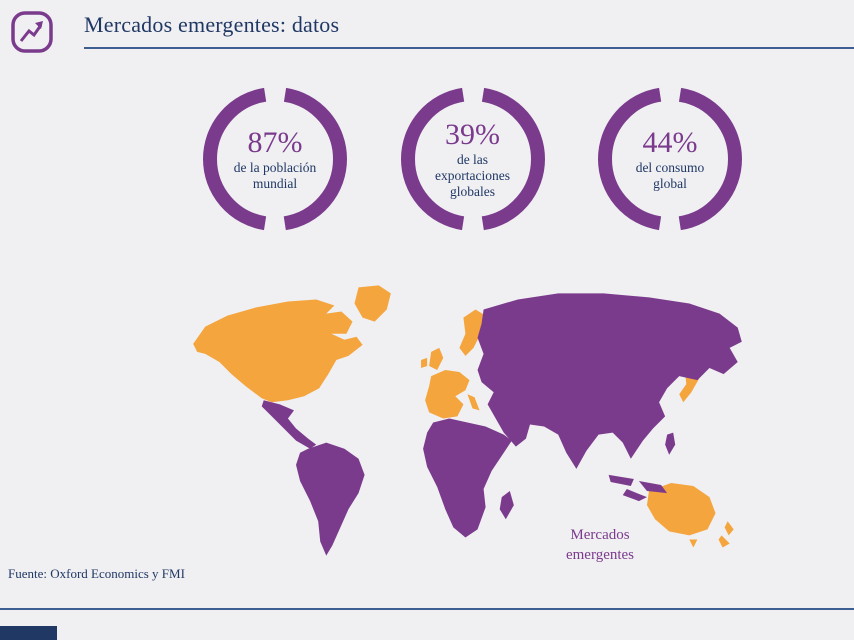  I want to click on icon-frame, so click(32, 32).